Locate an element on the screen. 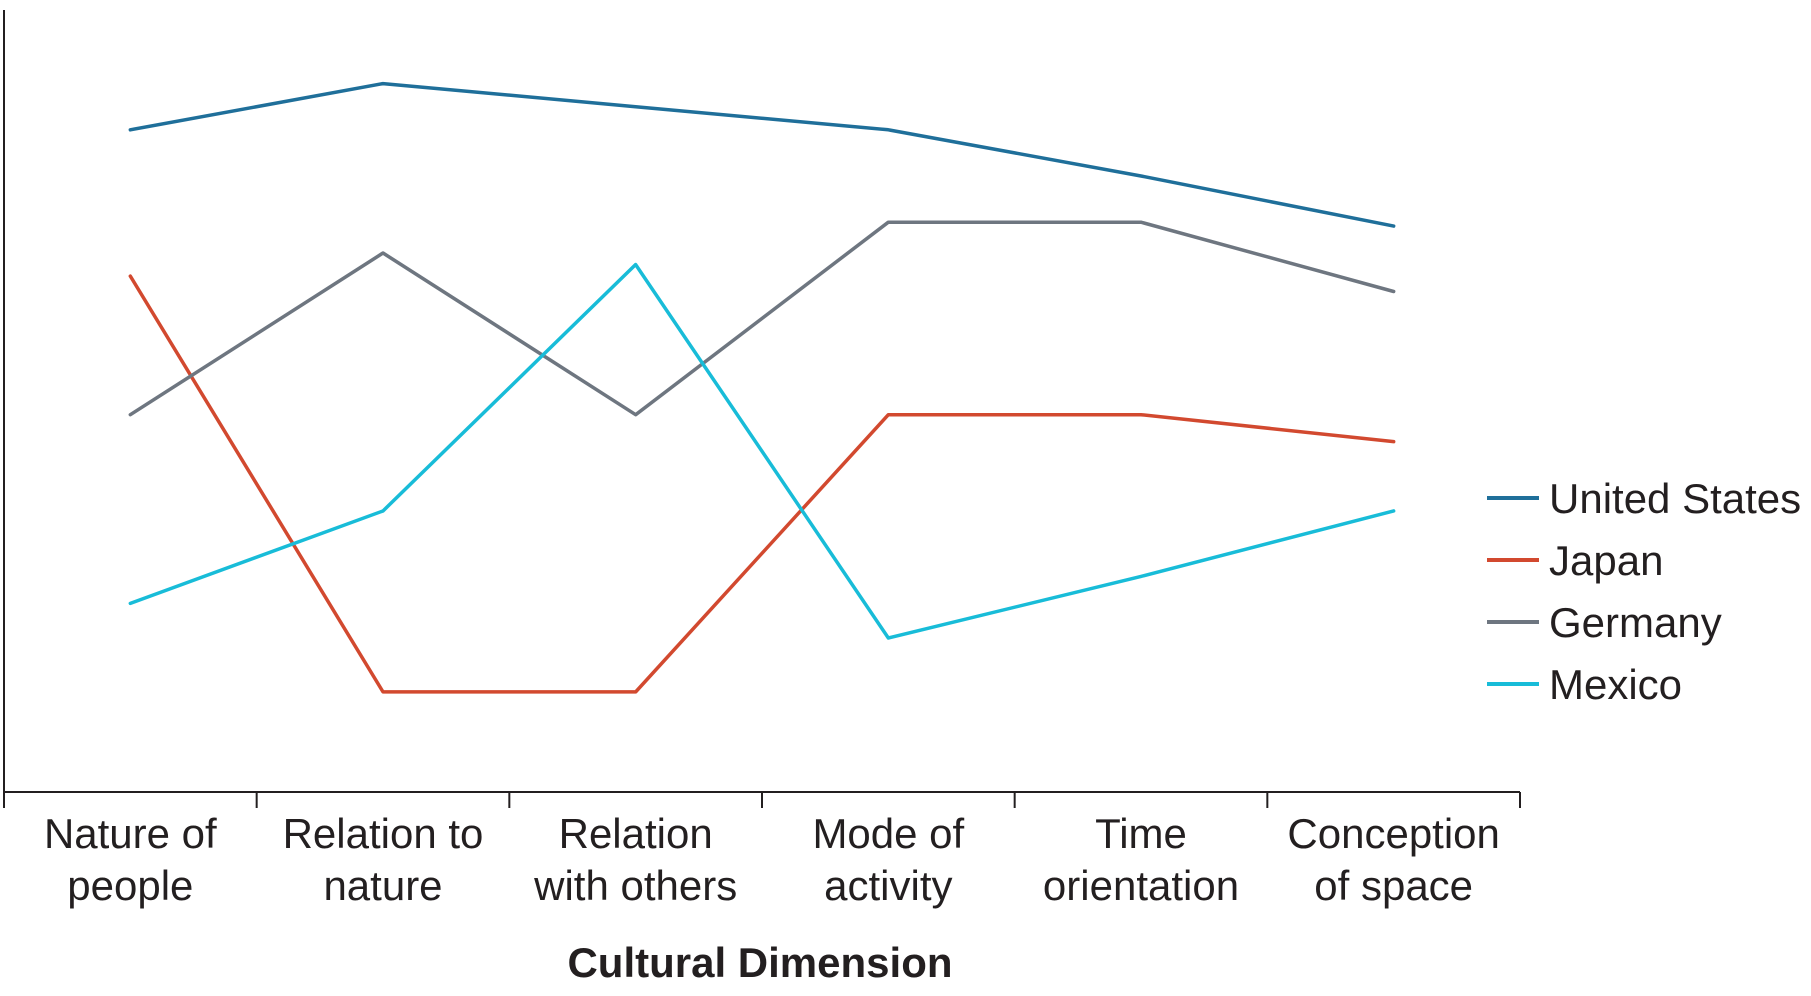  legend: United States Japan Germany Mexico is located at coordinates (1644, 591).